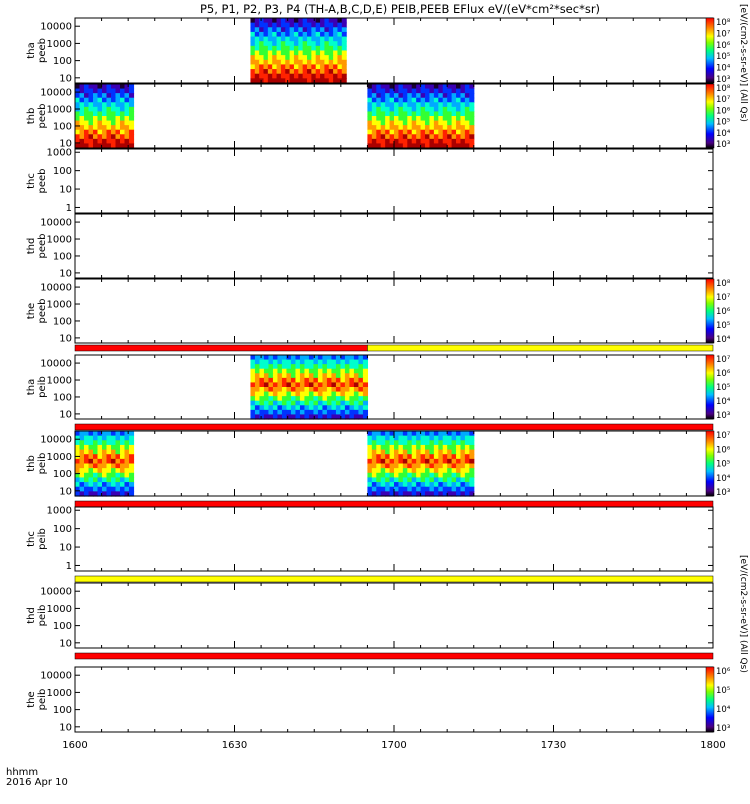  What do you see at coordinates (62, 710) in the screenshot?
I see `y-tick-label: 100` at bounding box center [62, 710].